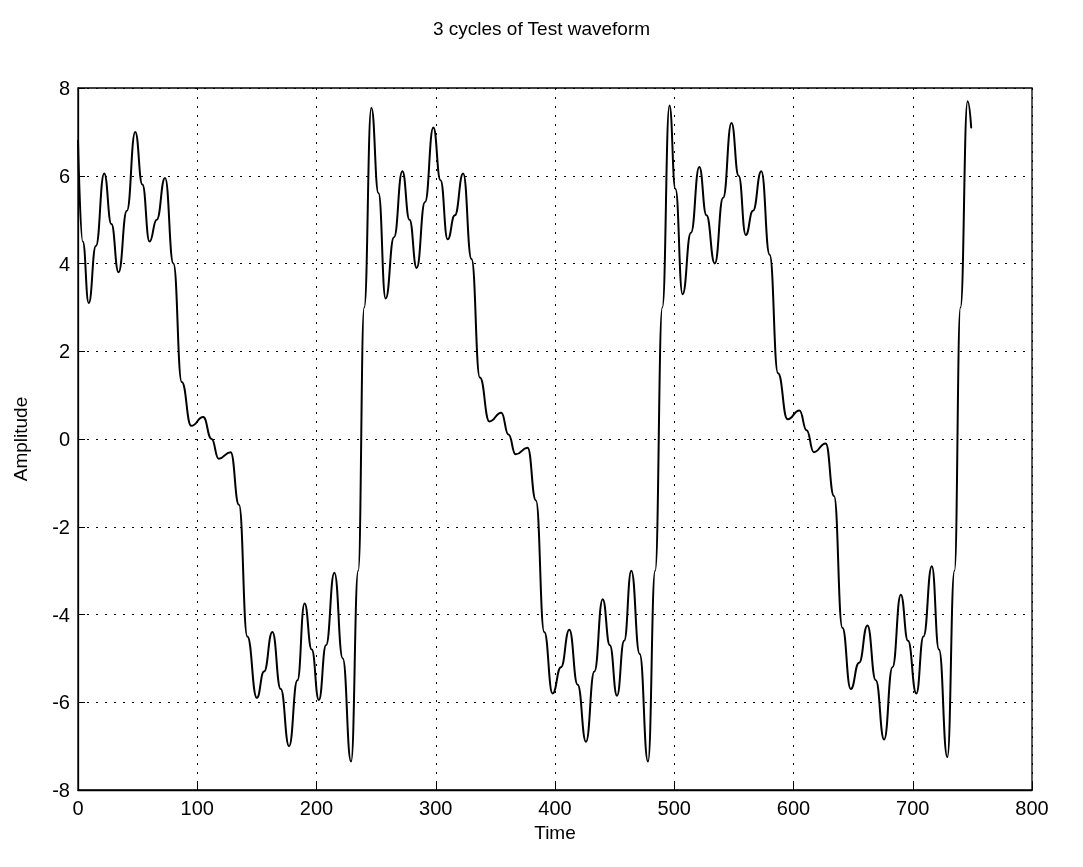 This screenshot has width=1083, height=867. Describe the element at coordinates (20, 439) in the screenshot. I see `y-axis-title: Amplitude` at that location.